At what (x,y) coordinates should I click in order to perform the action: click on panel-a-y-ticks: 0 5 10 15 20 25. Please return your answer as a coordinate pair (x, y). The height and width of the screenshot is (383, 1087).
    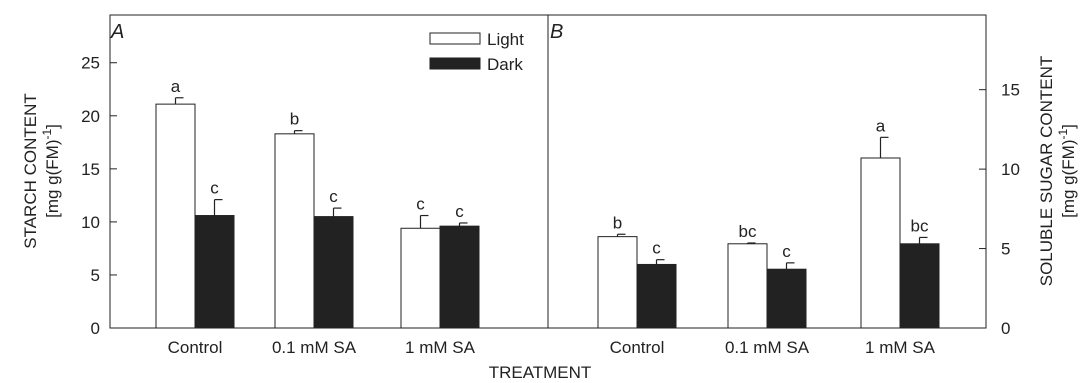
    Looking at the image, I should click on (99, 196).